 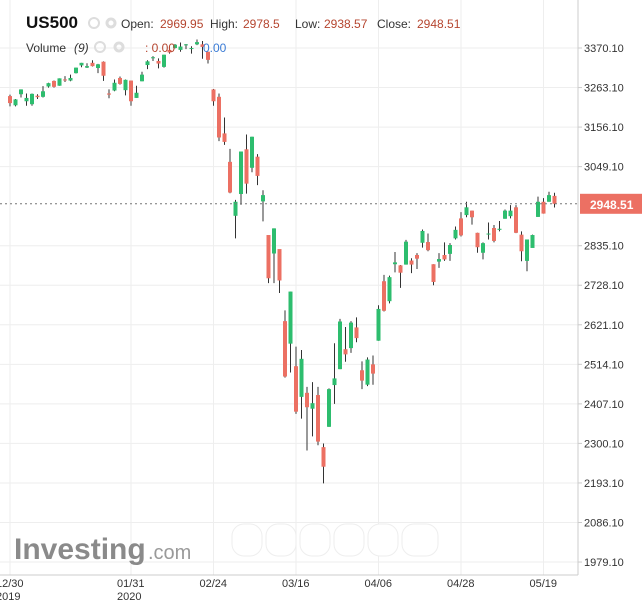 What do you see at coordinates (439, 24) in the screenshot?
I see `close-value: 2948.51` at bounding box center [439, 24].